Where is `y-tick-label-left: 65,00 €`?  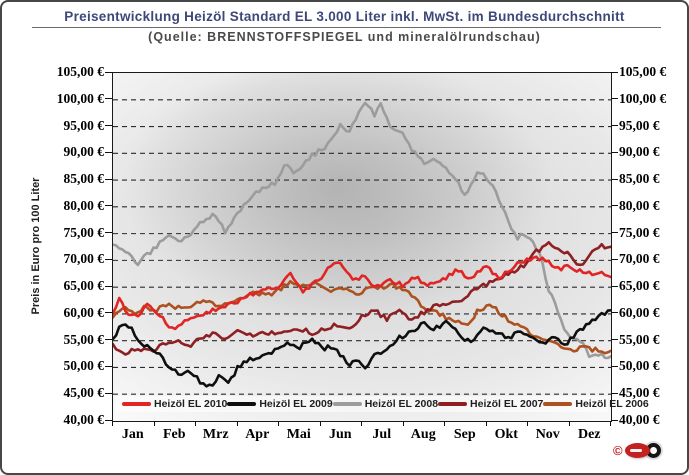
y-tick-label-left: 65,00 € is located at coordinates (84, 286).